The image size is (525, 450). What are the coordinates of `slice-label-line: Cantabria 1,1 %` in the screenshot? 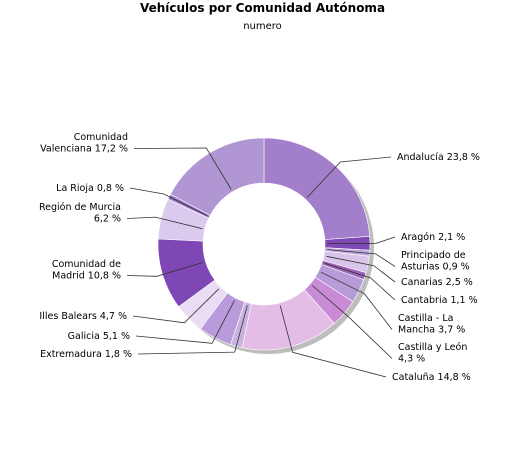 It's located at (439, 300).